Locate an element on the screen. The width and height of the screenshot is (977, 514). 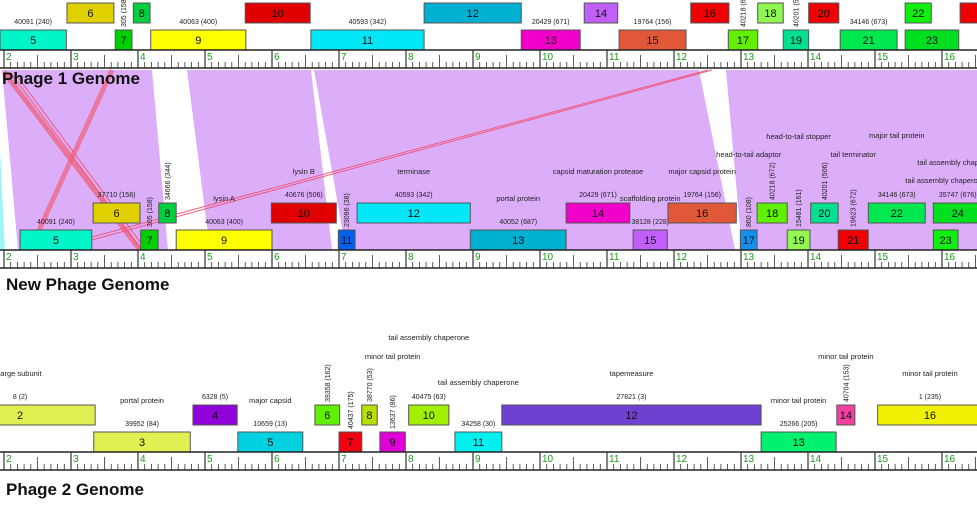
gene-number: 9 is located at coordinates (224, 241).